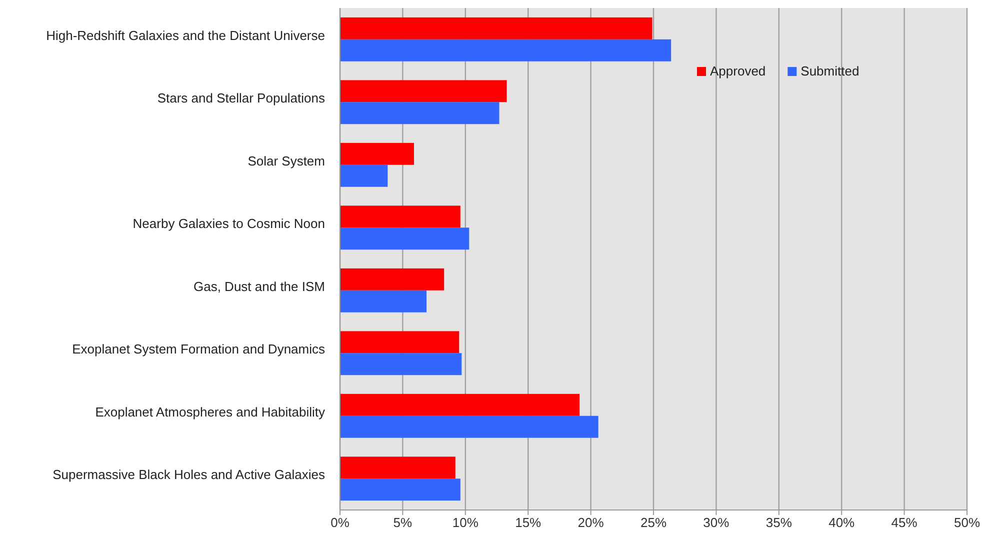 The height and width of the screenshot is (539, 986). I want to click on y-tick-label: Solar System, so click(286, 160).